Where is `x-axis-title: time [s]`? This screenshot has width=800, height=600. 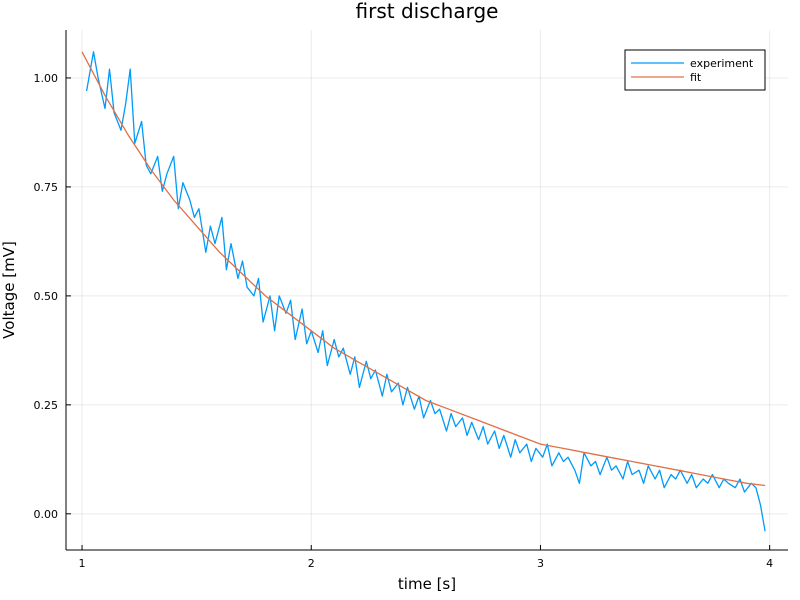
x-axis-title: time [s] is located at coordinates (427, 584).